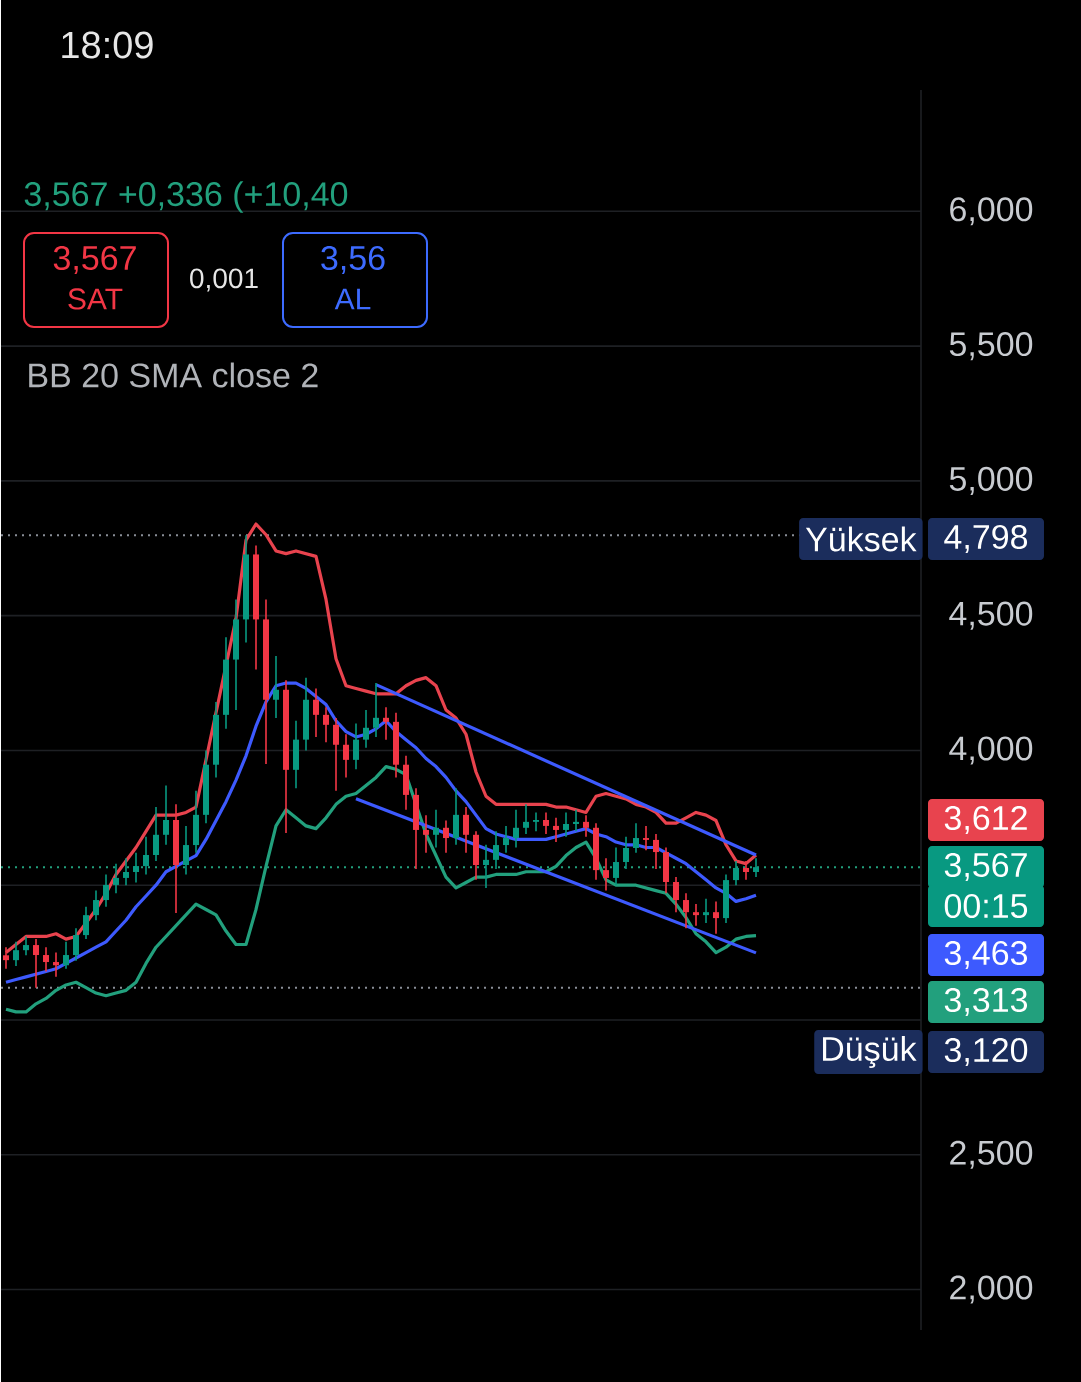  I want to click on text: 3,567, so click(985, 867).